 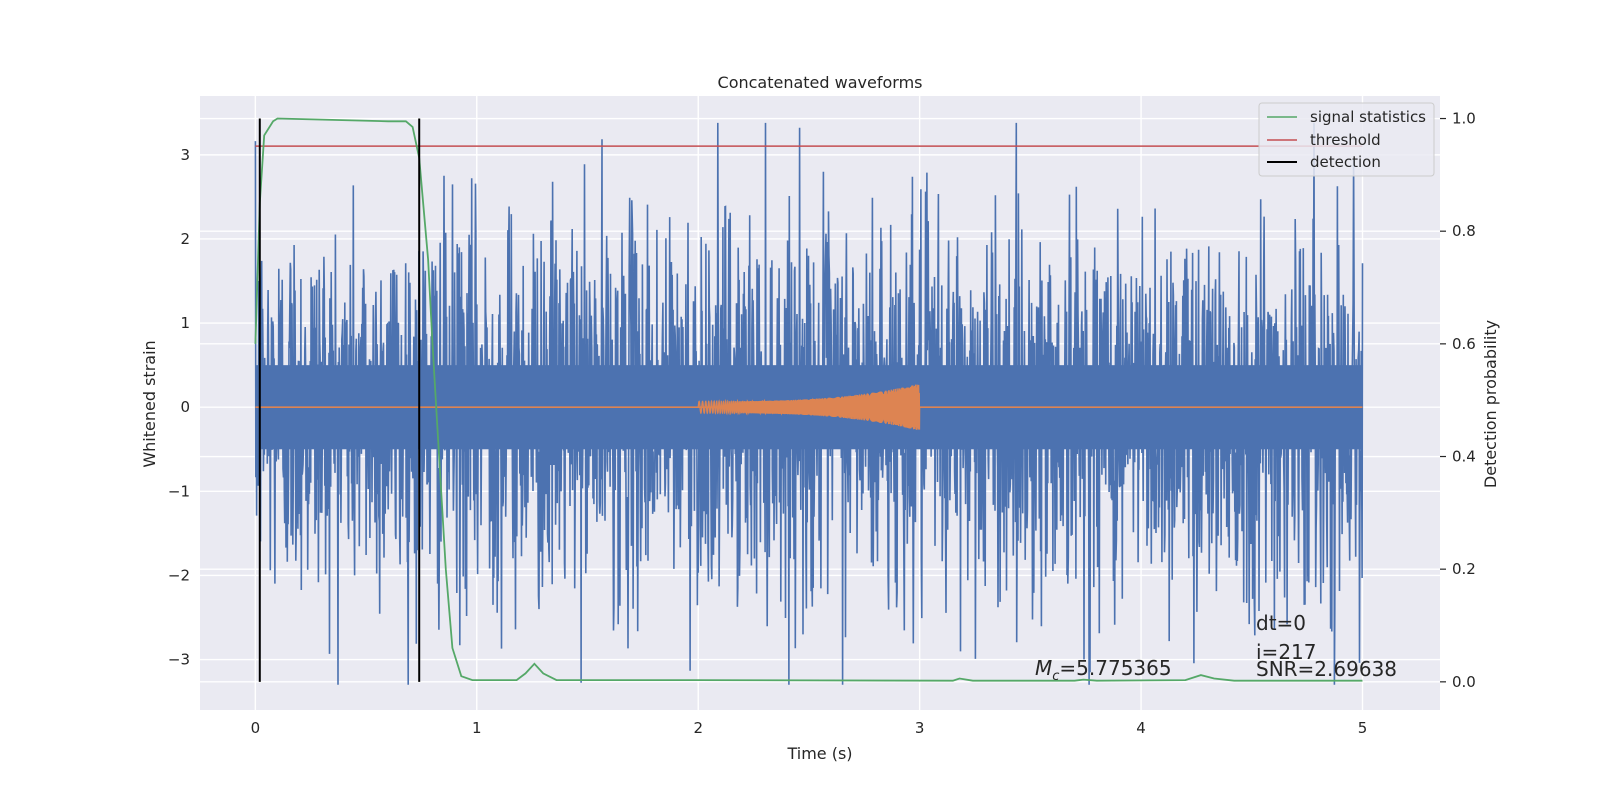 I want to click on legend-box, so click(x=1346, y=139).